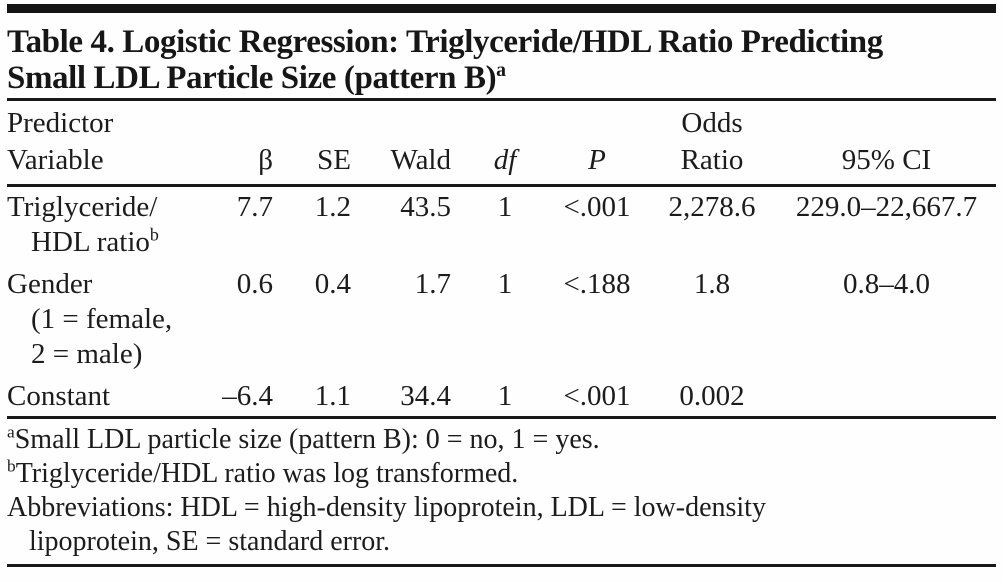 The height and width of the screenshot is (583, 1003). Describe the element at coordinates (82, 207) in the screenshot. I see `predictor-0-line1: Triglyceride/` at that location.